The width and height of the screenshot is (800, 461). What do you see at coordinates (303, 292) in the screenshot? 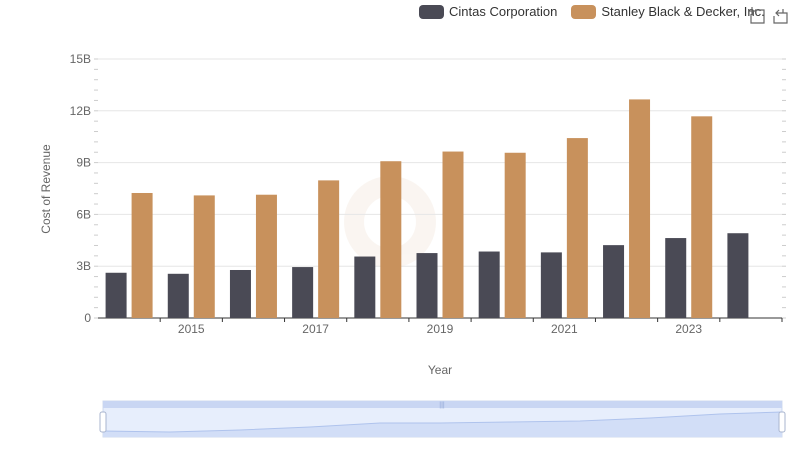
I see `bar-cintas-2017` at bounding box center [303, 292].